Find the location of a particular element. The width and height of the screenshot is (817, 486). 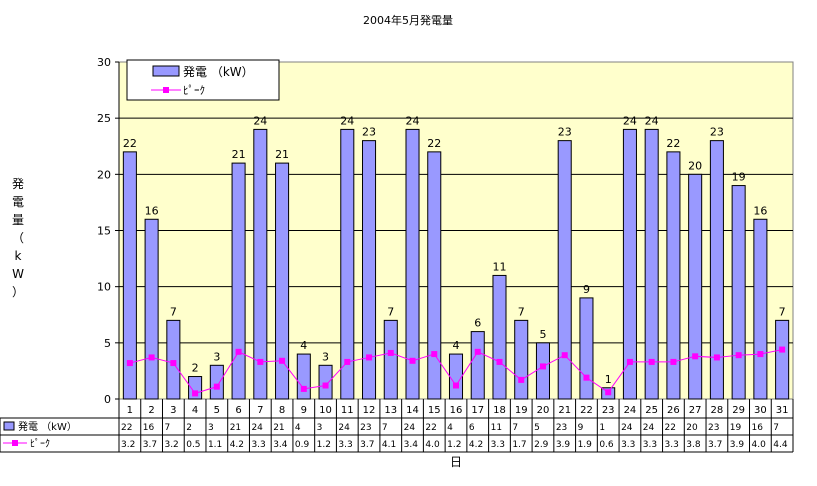

table-cell-peak: 3.2 is located at coordinates (128, 445).